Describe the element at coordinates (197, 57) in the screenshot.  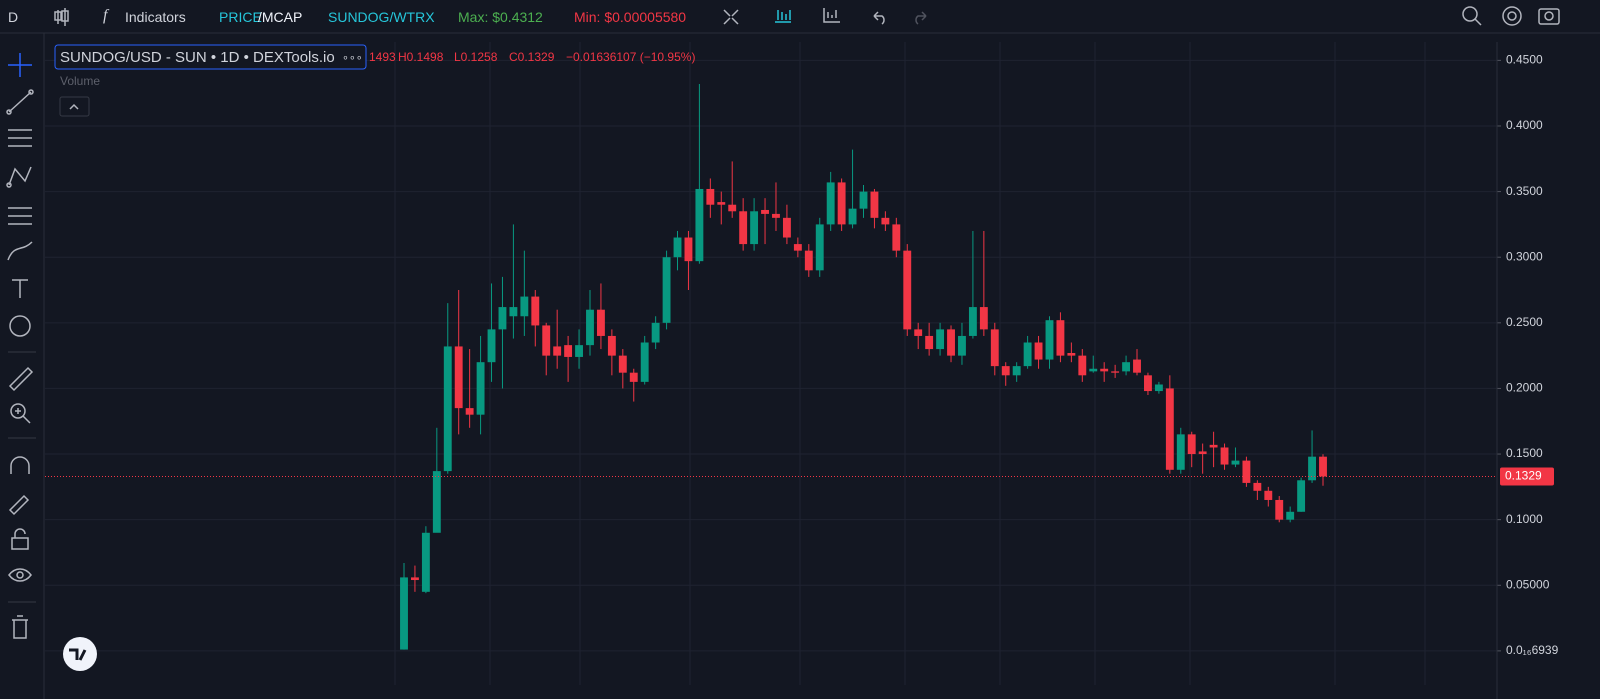
I see `symbol-title: SUNDOG/USD - SUN • 1D • DEXTools.io` at that location.